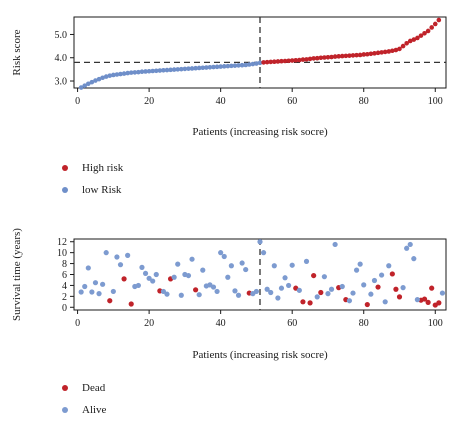 Image resolution: width=474 pixels, height=432 pixels. I want to click on risk-x-axis-label: Patients (increasing risk socre), so click(260, 132).